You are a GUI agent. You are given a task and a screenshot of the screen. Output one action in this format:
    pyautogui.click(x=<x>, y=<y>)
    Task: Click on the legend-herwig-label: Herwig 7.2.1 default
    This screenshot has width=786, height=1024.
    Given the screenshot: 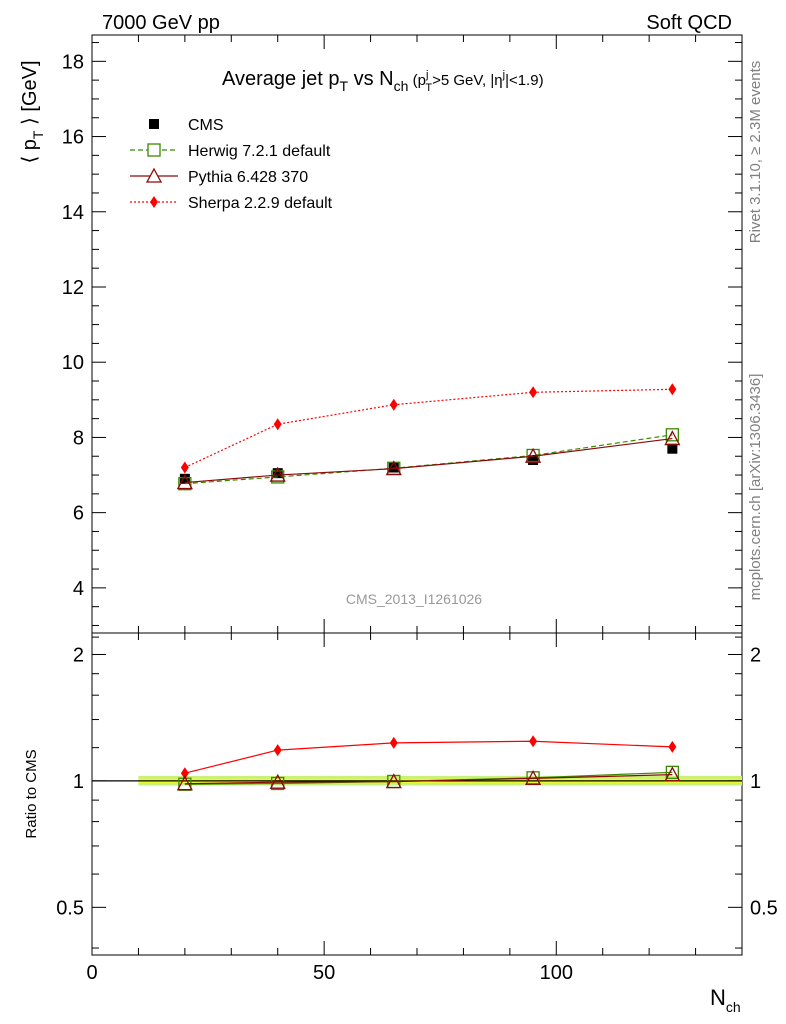 What is the action you would take?
    pyautogui.click(x=259, y=151)
    